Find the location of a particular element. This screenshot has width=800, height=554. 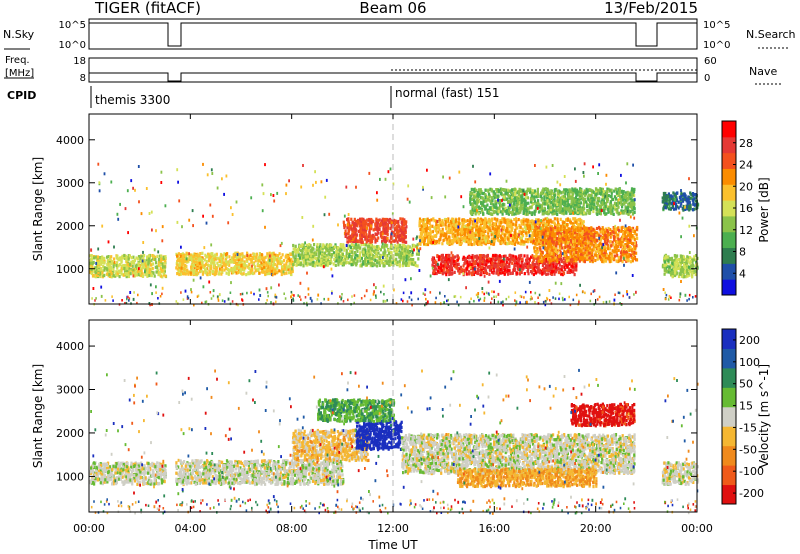

nsearch-tick-bottom: 10^0 is located at coordinates (716, 45).